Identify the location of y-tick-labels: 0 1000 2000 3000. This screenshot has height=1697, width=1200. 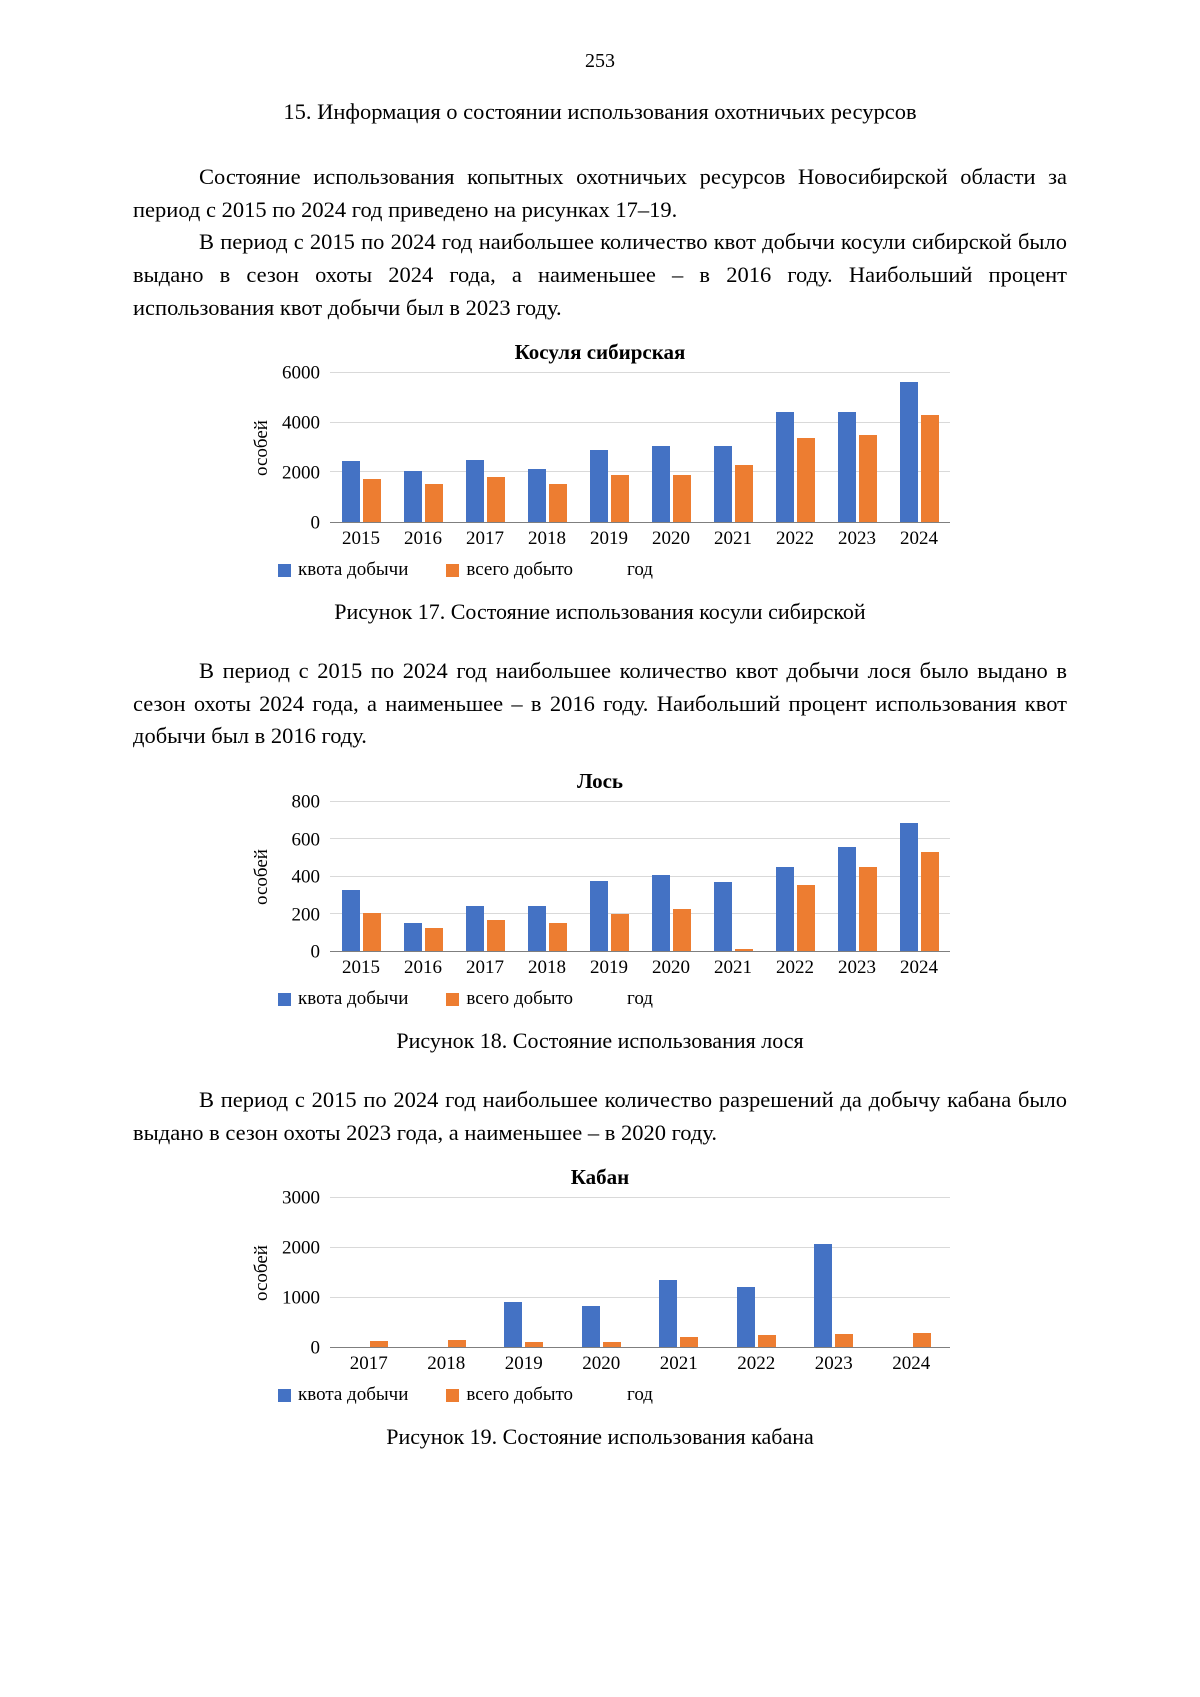
(302, 1273).